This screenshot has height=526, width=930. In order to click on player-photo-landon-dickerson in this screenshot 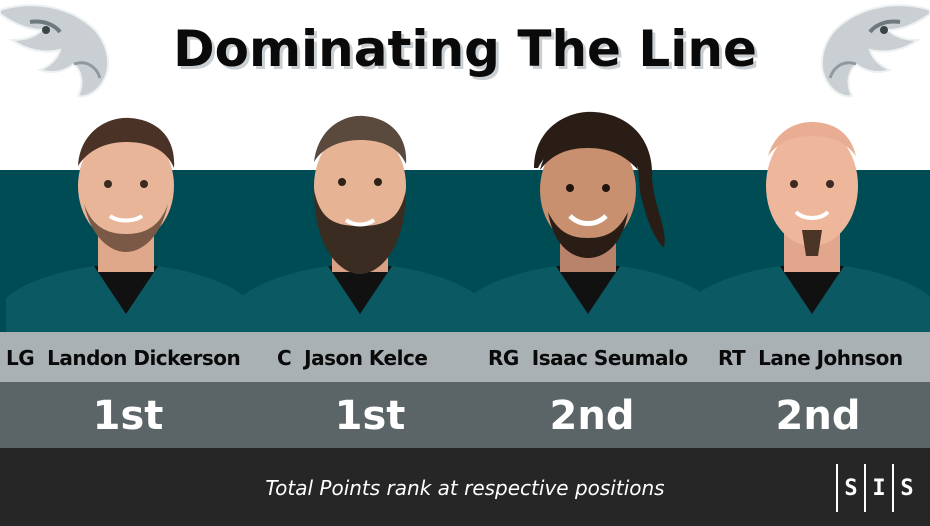, I will do `click(126, 220)`.